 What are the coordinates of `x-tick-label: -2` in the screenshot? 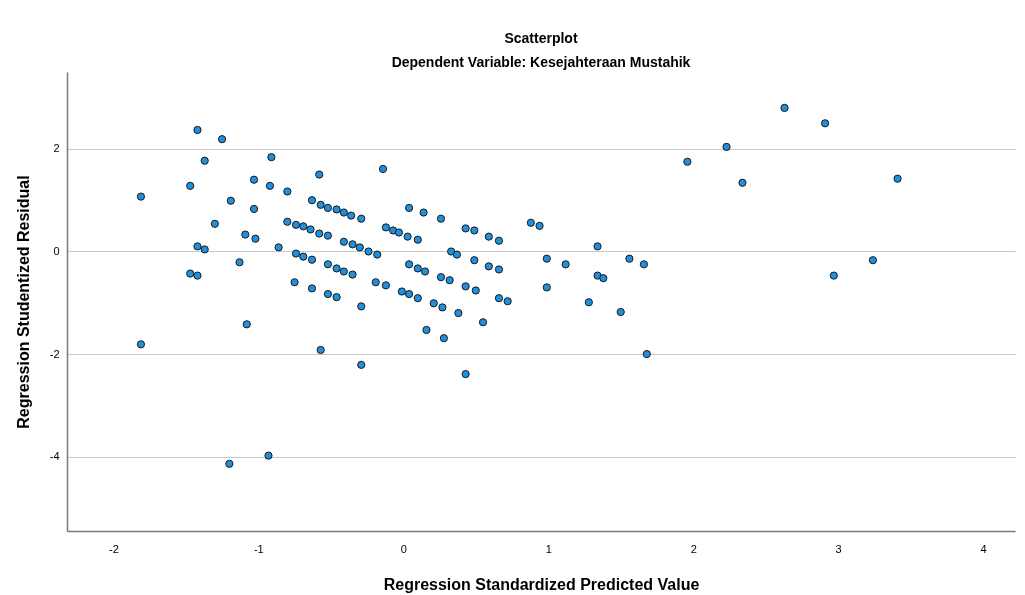 It's located at (113, 548).